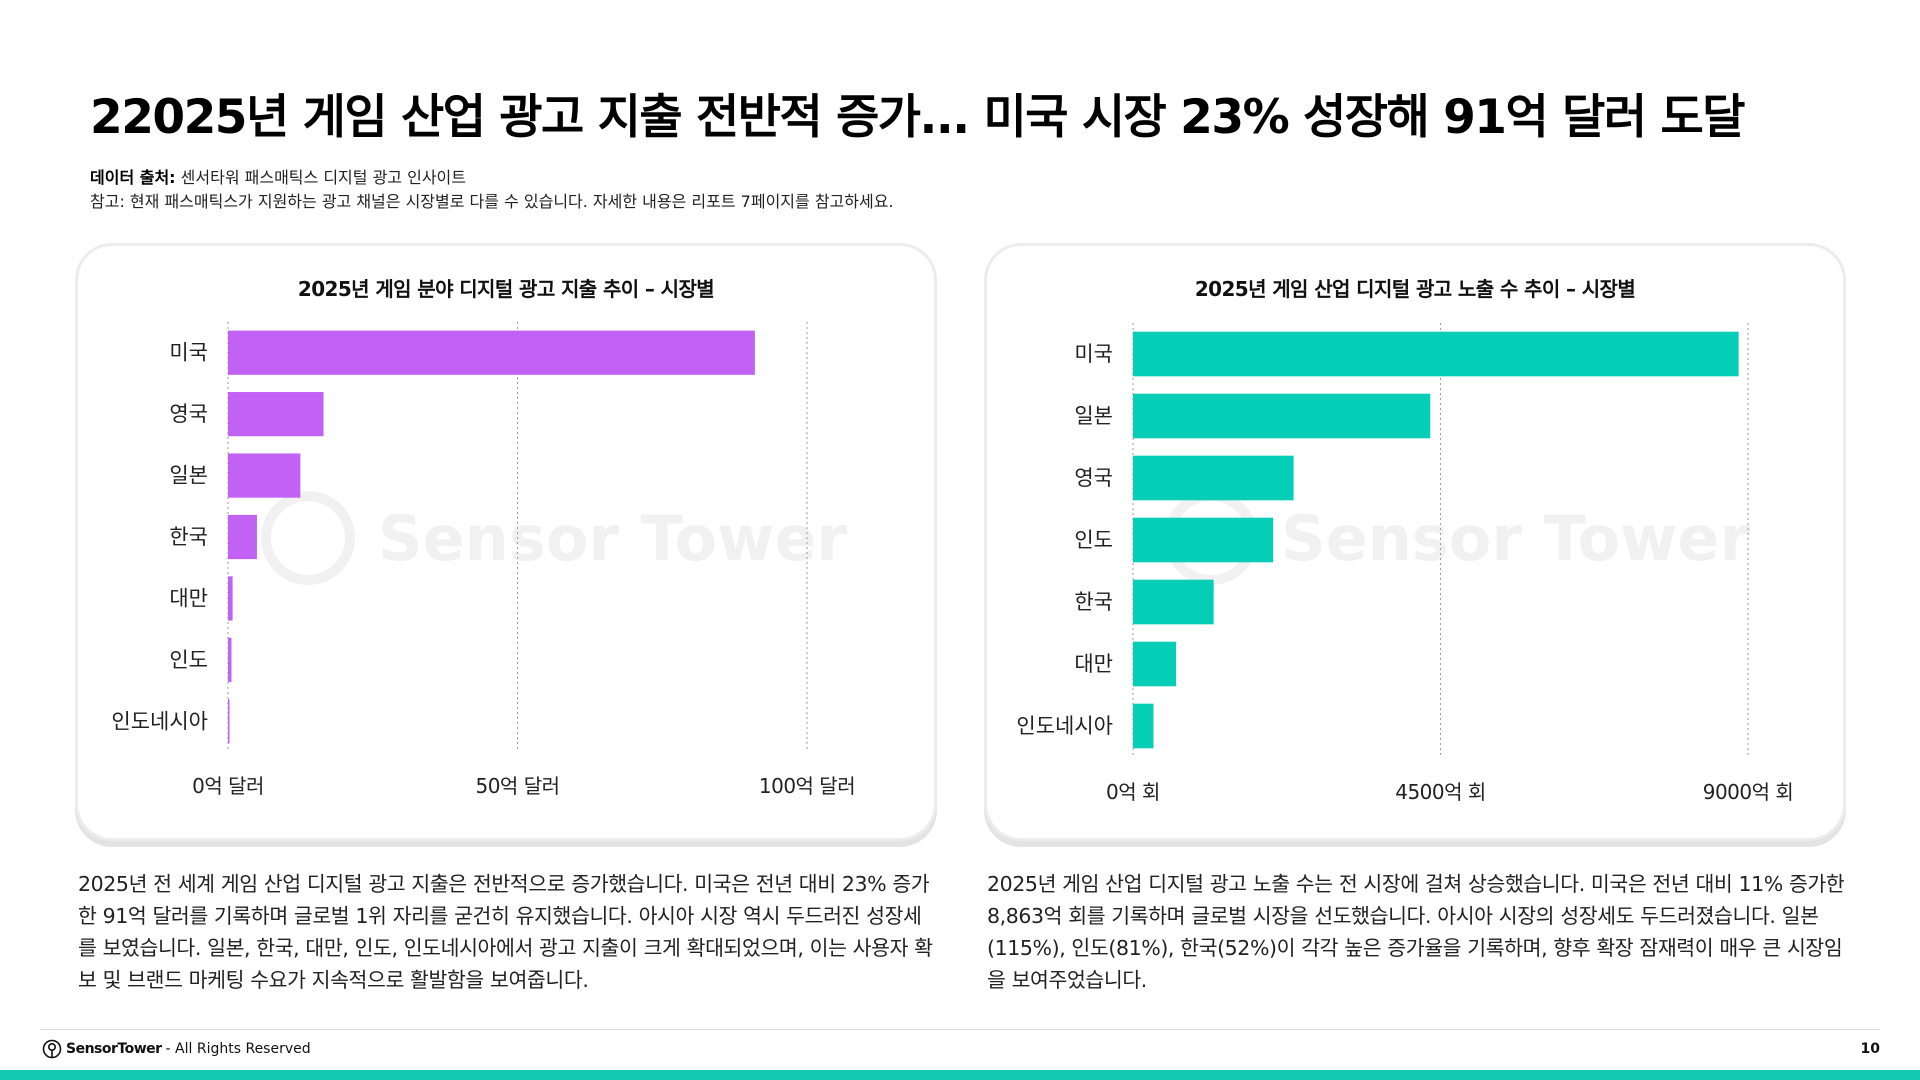 This screenshot has width=1920, height=1080. What do you see at coordinates (517, 786) in the screenshot?
I see `x-tick-label: 50억 달러` at bounding box center [517, 786].